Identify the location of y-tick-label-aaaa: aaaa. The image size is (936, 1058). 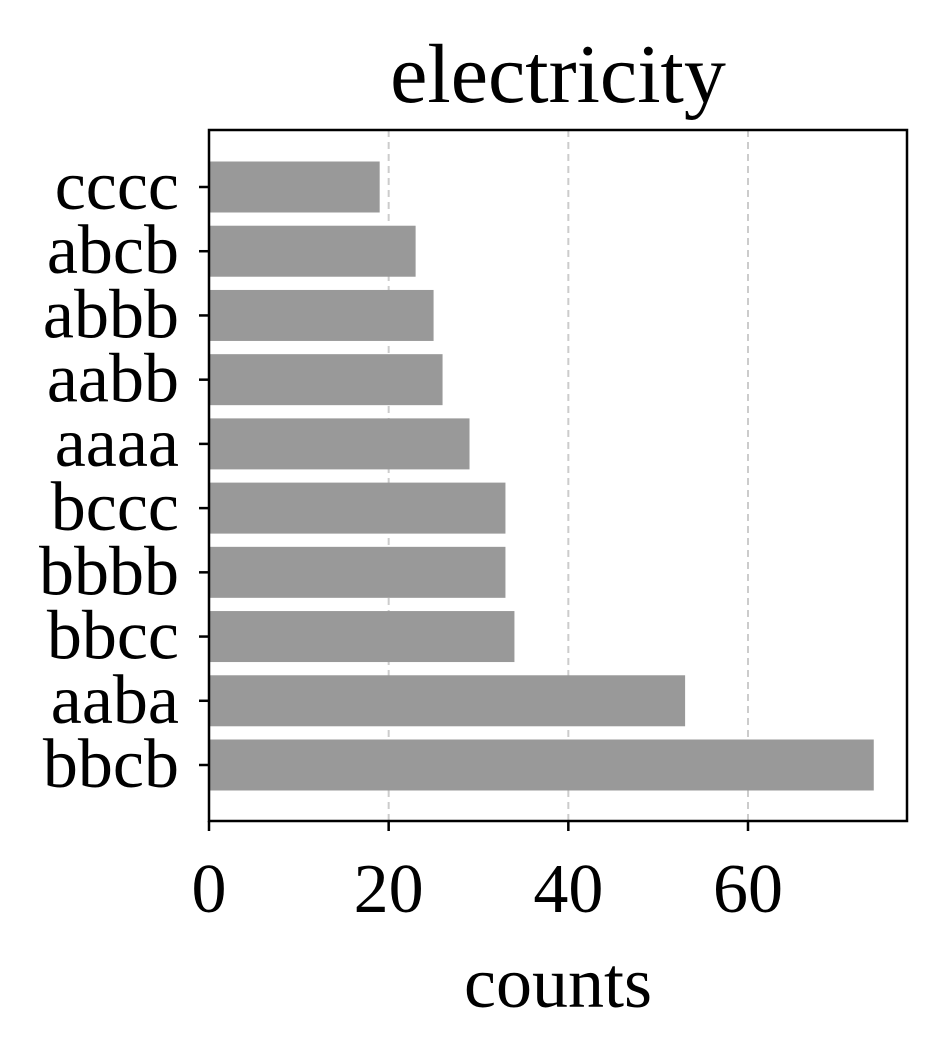
(117, 443).